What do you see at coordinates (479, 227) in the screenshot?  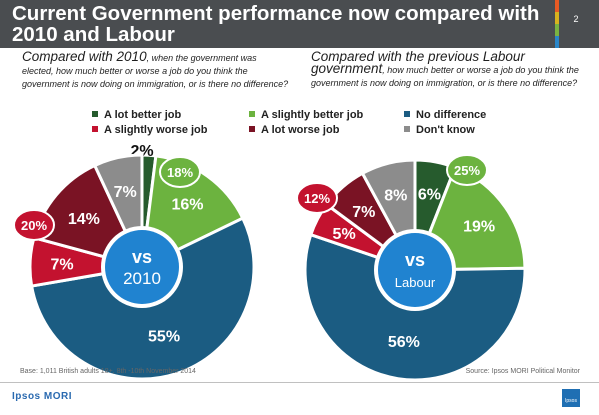 I see `slice-label-slightly-better: 19%` at bounding box center [479, 227].